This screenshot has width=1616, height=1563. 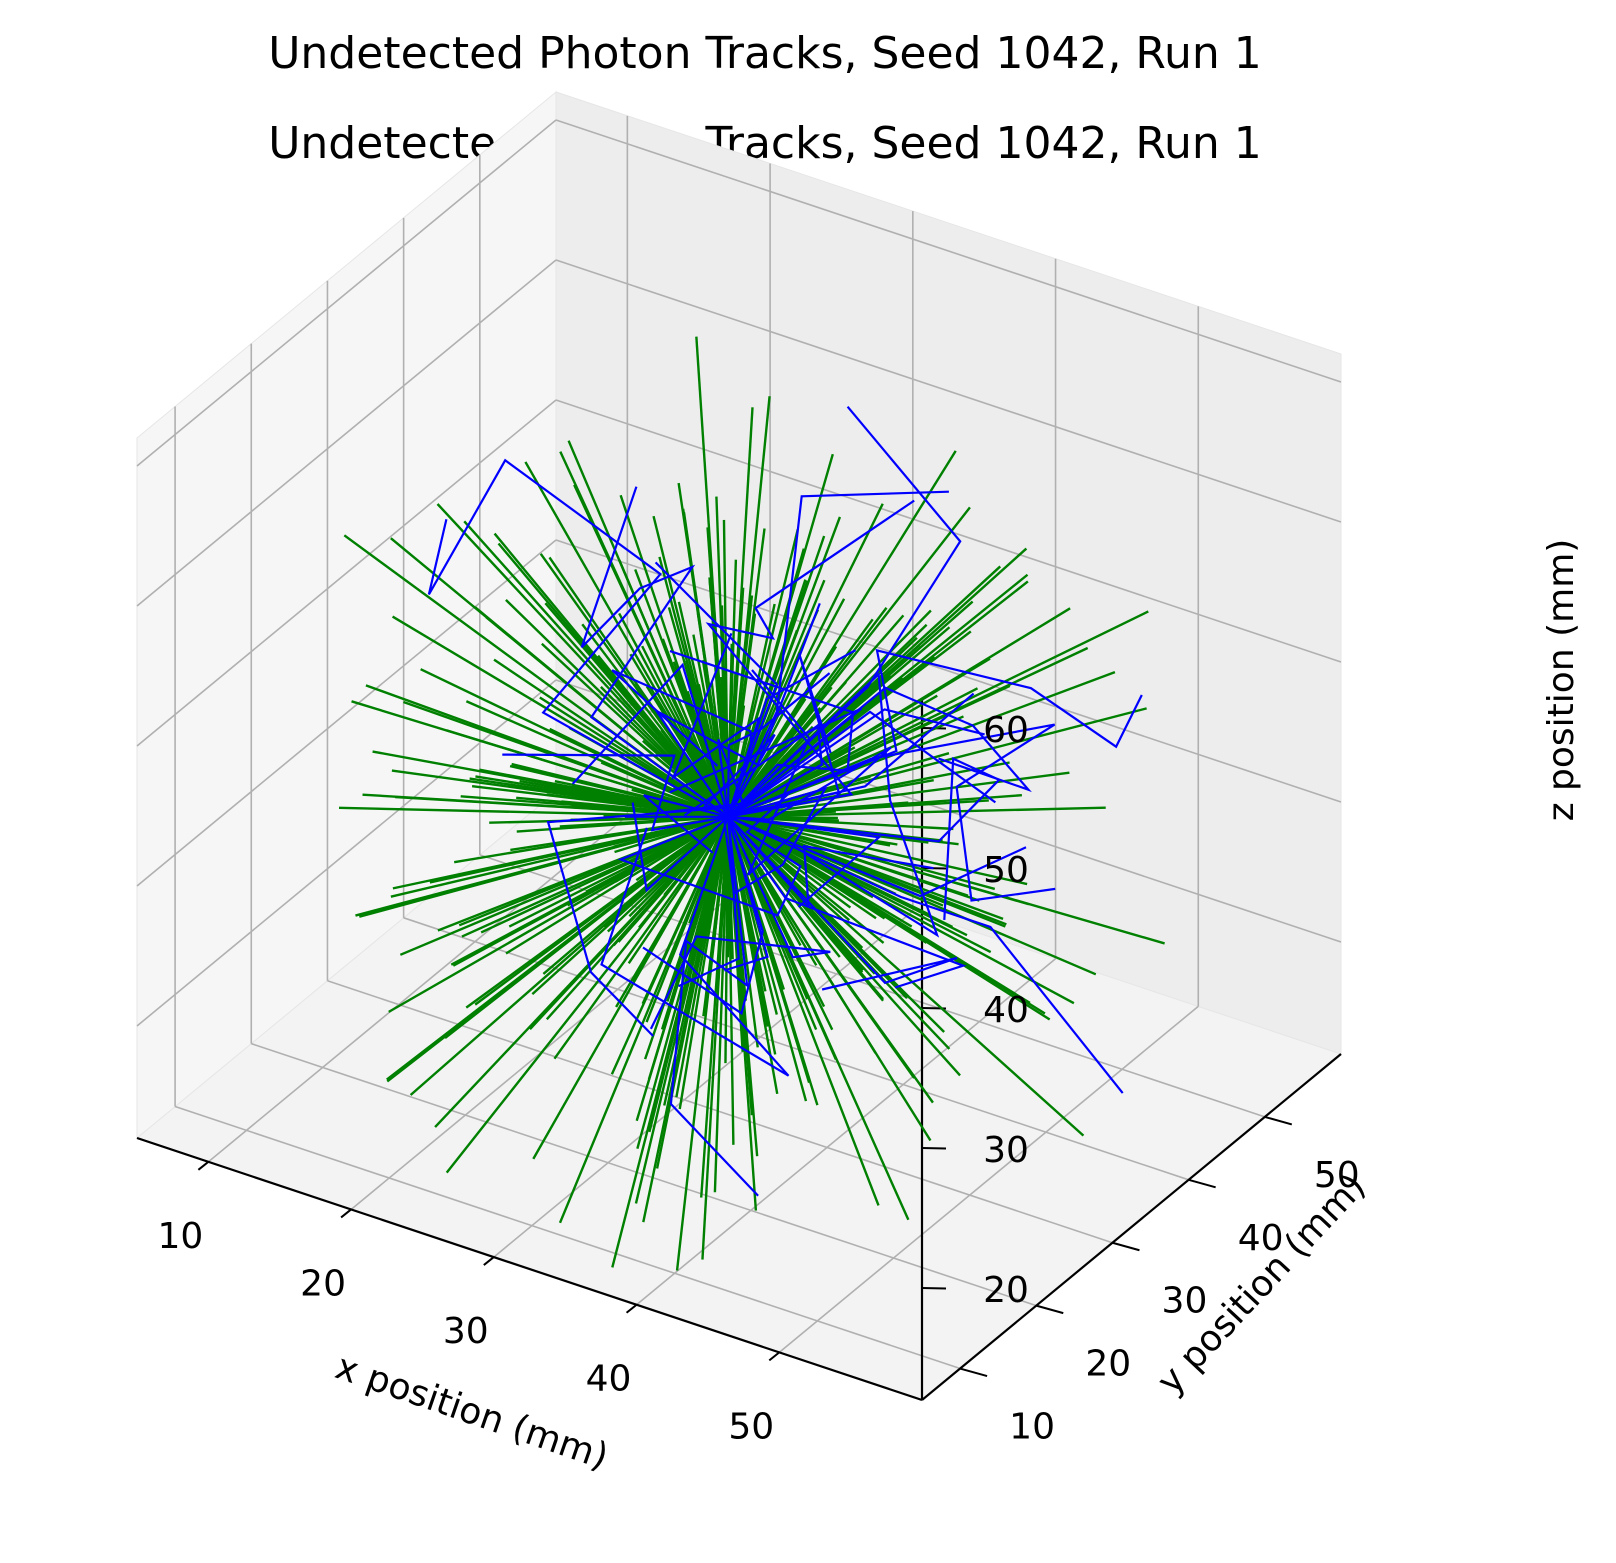 What do you see at coordinates (1006, 1150) in the screenshot?
I see `z-tick-label: 30` at bounding box center [1006, 1150].